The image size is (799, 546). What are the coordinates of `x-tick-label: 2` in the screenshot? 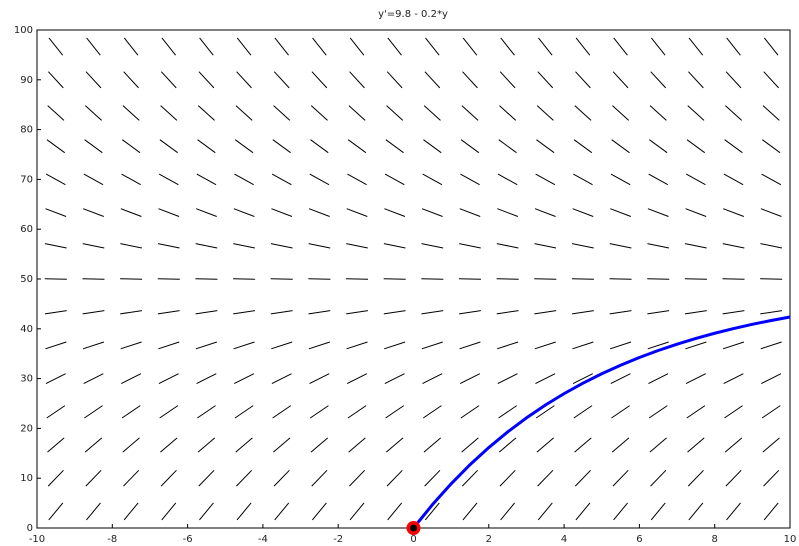 It's located at (489, 539).